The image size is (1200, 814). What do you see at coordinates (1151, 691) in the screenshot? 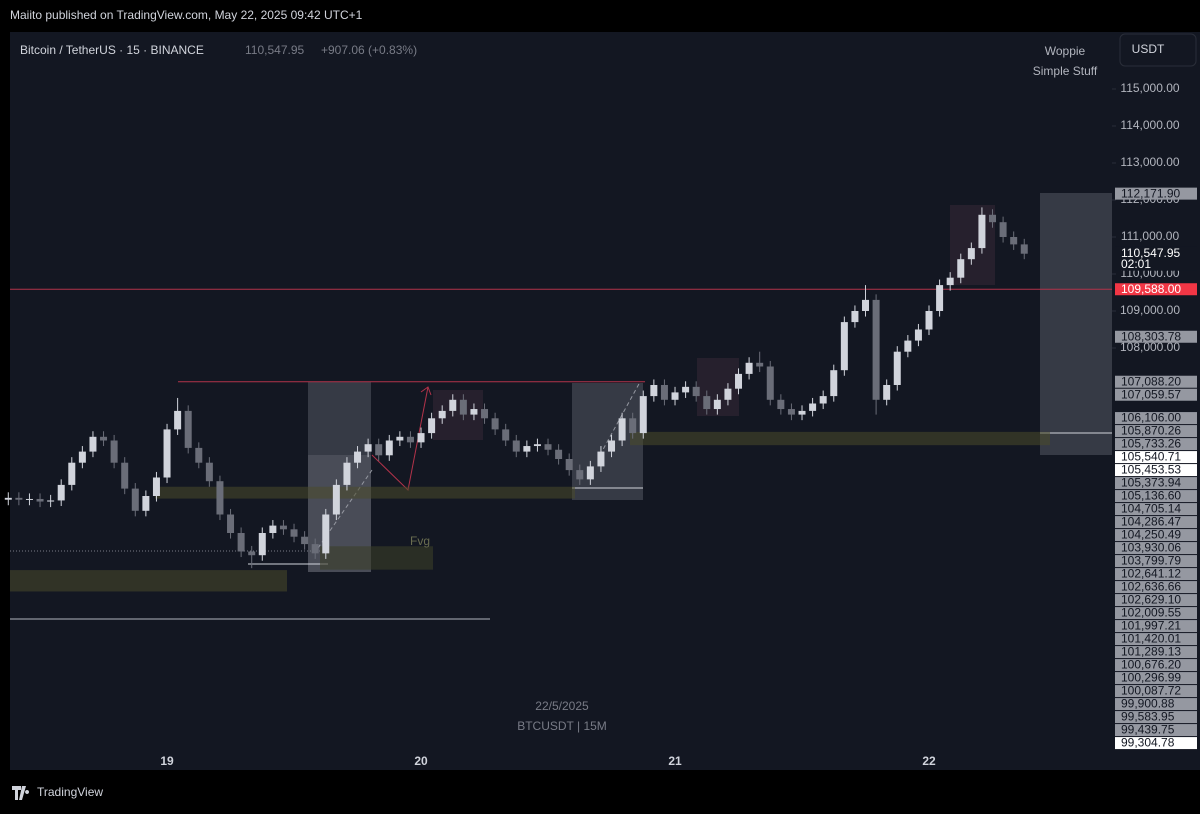
I see `price-label: 100,087.72` at bounding box center [1151, 691].